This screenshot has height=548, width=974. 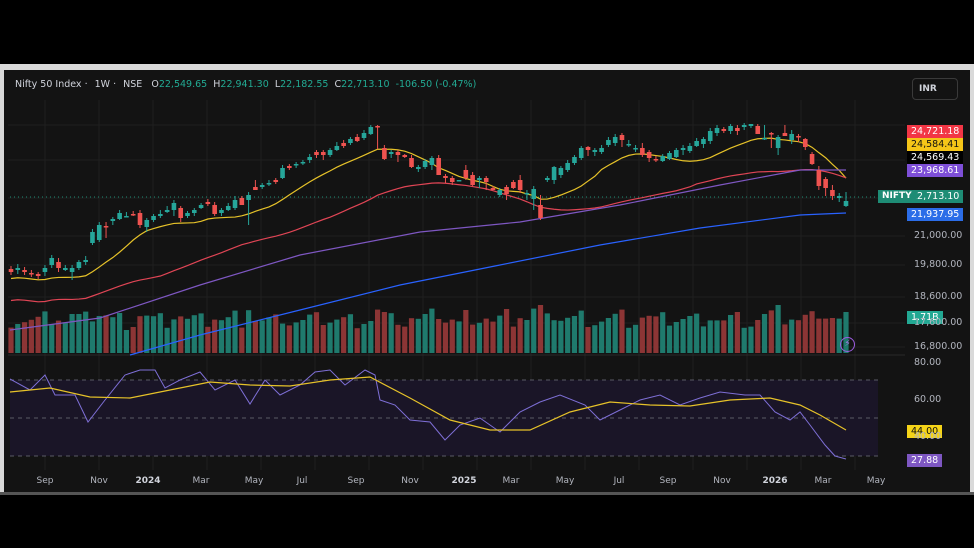 What do you see at coordinates (925, 460) in the screenshot?
I see `rsi-label: 27.88` at bounding box center [925, 460].